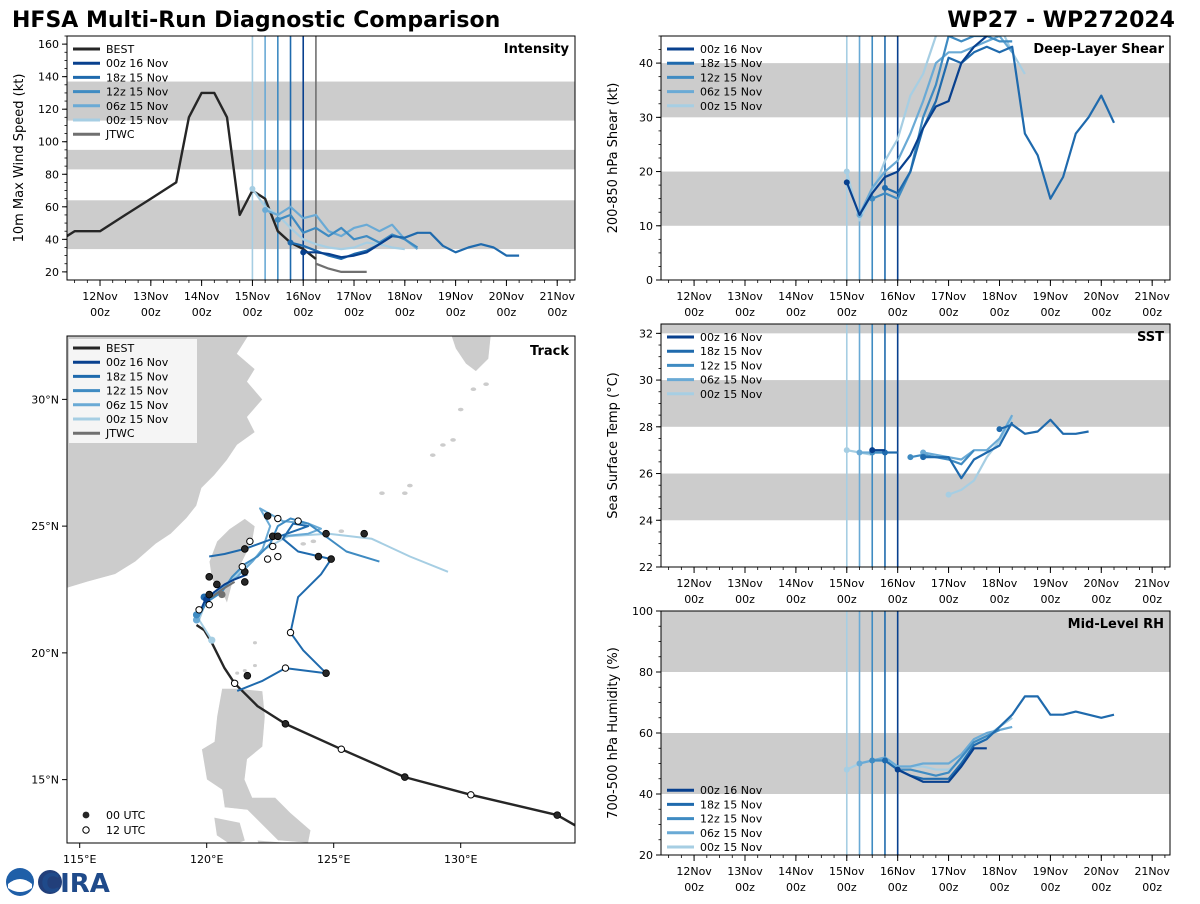 The image size is (1200, 904). Describe the element at coordinates (613, 733) in the screenshot. I see `y-axis-label: 700-500 hPa Humidity (%)` at that location.